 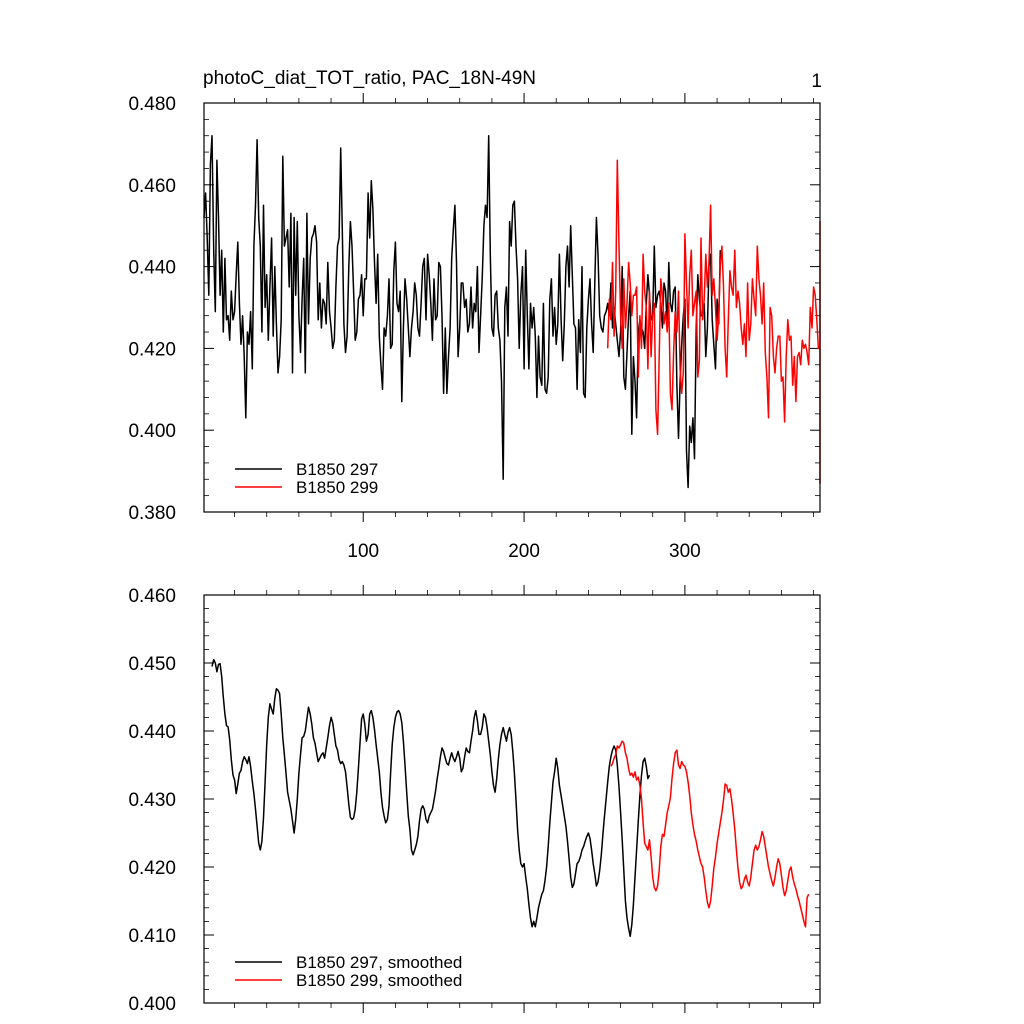 I want to click on legend-label: B1850 297, so click(x=337, y=469).